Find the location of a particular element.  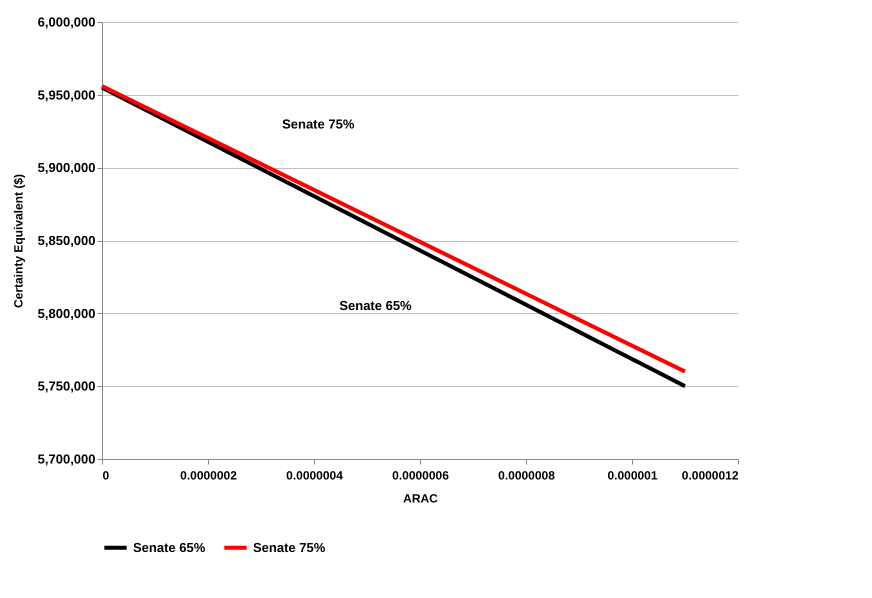

x-tick-label: 0 is located at coordinates (106, 475).